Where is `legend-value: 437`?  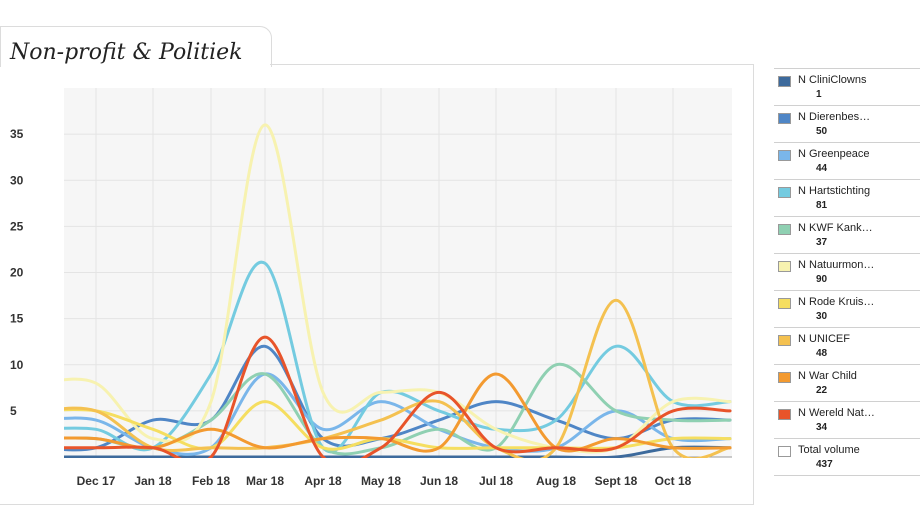 legend-value: 437 is located at coordinates (824, 464).